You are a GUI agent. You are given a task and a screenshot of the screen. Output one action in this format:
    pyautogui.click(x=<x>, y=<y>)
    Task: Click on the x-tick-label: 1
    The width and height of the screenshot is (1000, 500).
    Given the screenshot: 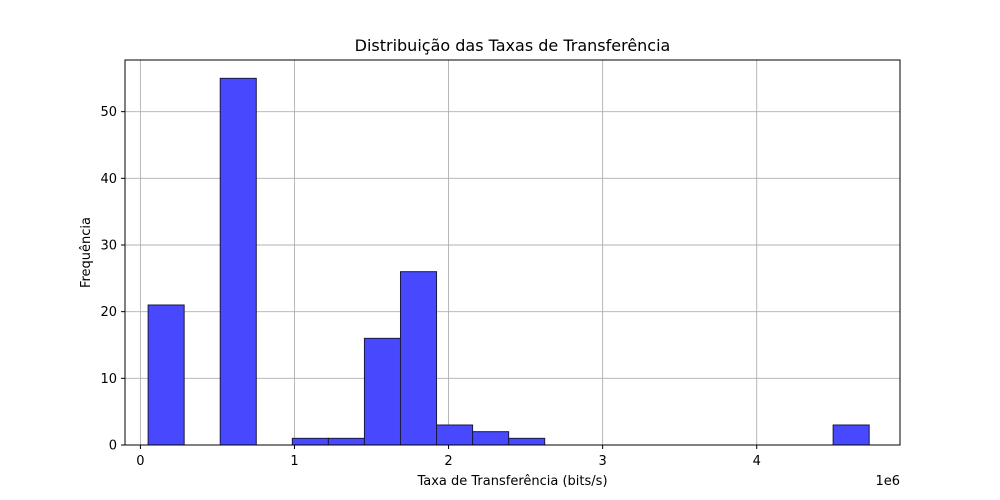 What is the action you would take?
    pyautogui.click(x=294, y=461)
    